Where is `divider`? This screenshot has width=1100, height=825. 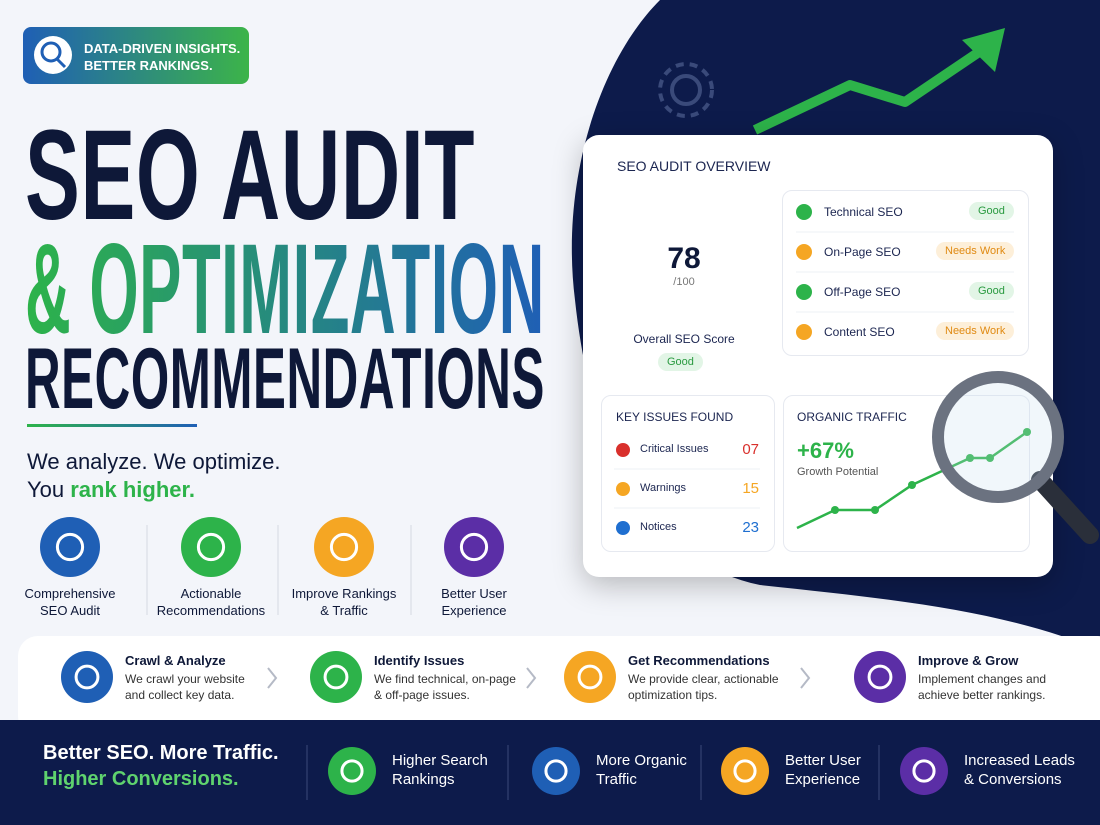
divider is located at coordinates (112, 425).